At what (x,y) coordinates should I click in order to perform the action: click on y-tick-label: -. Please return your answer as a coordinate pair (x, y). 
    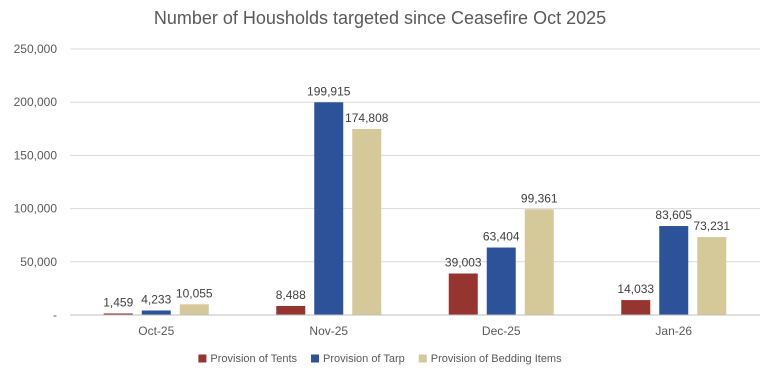
    Looking at the image, I should click on (55, 315).